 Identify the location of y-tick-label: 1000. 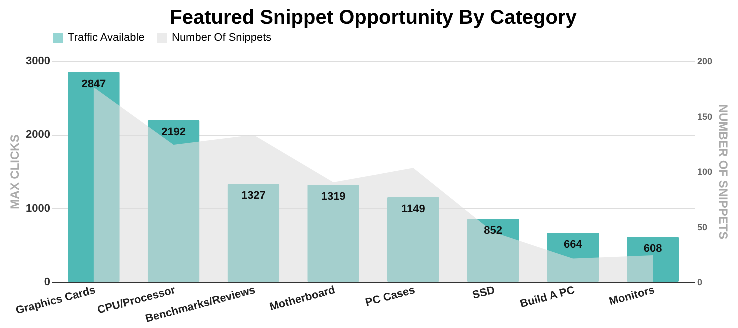
(38, 208).